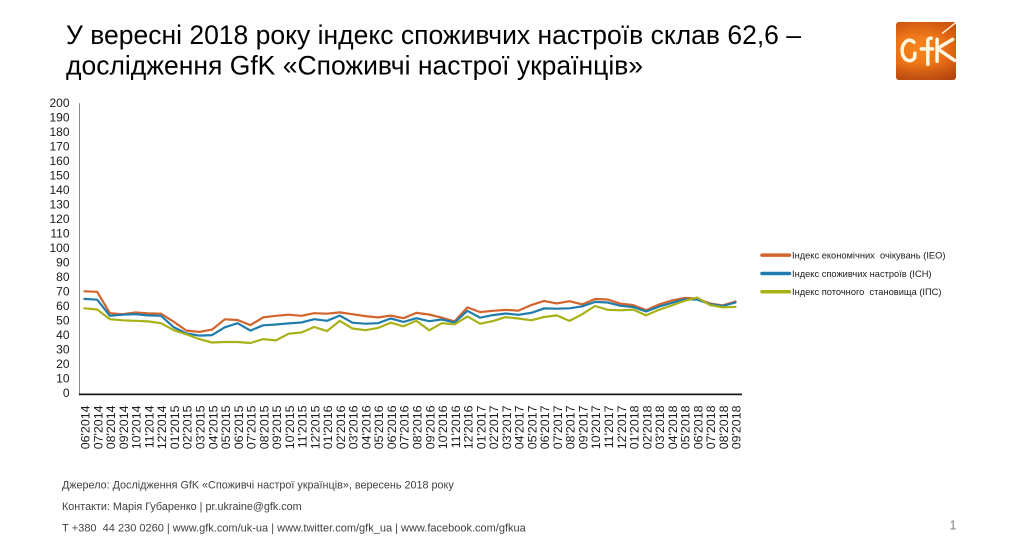 This screenshot has height=540, width=1020. Describe the element at coordinates (59, 176) in the screenshot. I see `svg-text: 150` at that location.